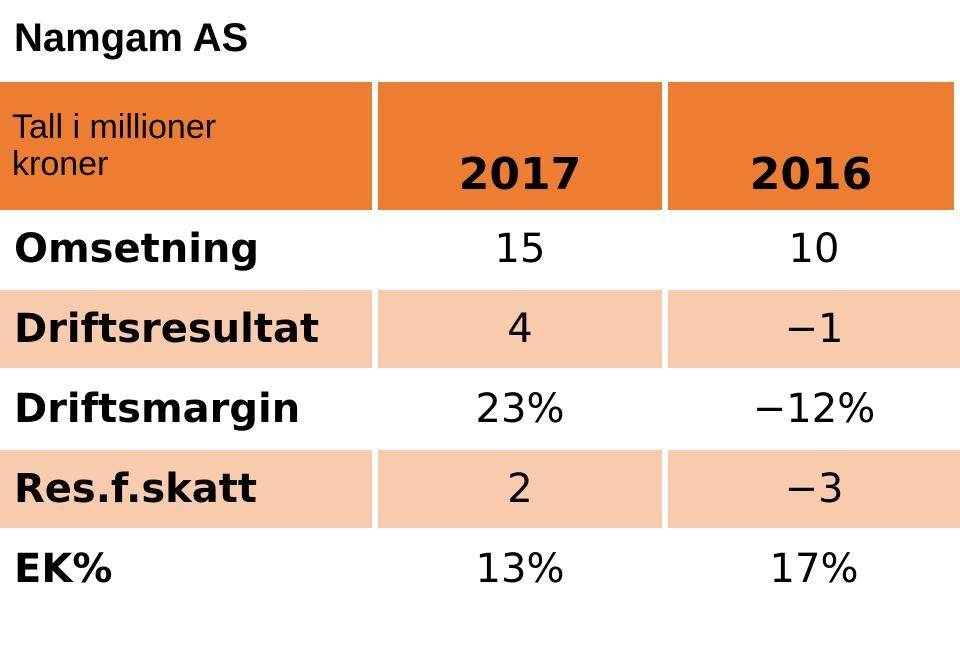 The height and width of the screenshot is (650, 960). What do you see at coordinates (114, 145) in the screenshot?
I see `header-label: Tall i millioner kroner` at bounding box center [114, 145].